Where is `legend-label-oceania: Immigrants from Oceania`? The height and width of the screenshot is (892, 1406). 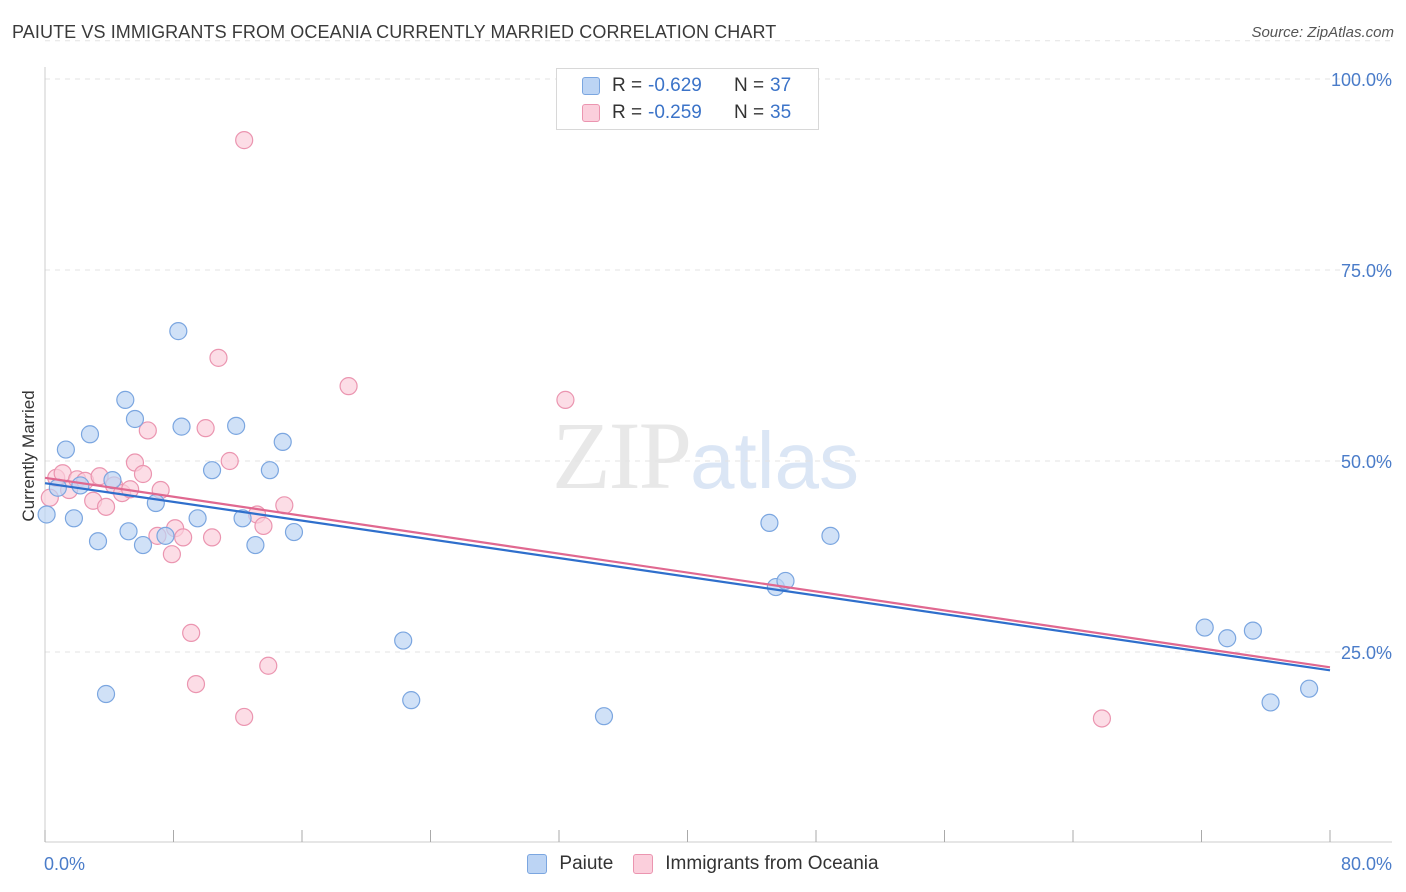 legend-label-oceania: Immigrants from Oceania is located at coordinates (772, 863).